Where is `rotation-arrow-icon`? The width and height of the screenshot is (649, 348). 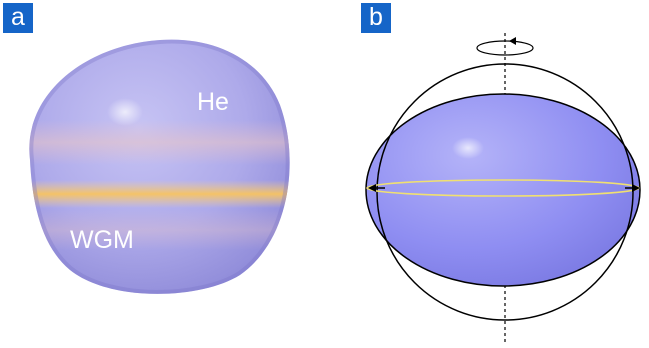
rotation-arrow-icon is located at coordinates (505, 46).